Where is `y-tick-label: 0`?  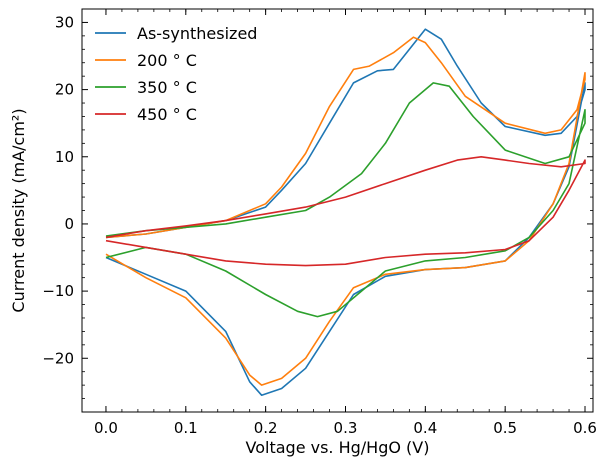 y-tick-label: 0 is located at coordinates (69, 224).